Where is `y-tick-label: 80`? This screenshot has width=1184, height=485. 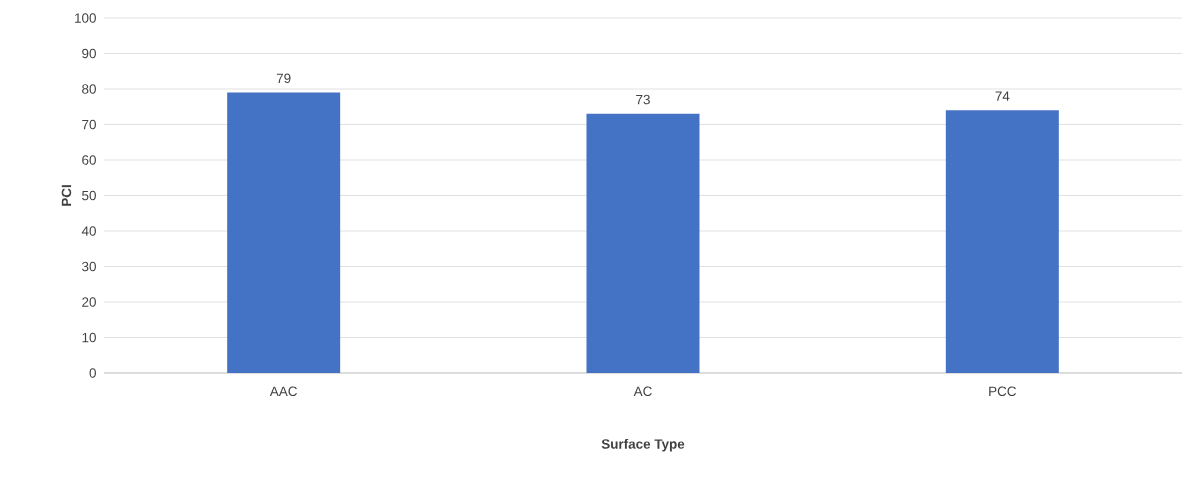 y-tick-label: 80 is located at coordinates (89, 89).